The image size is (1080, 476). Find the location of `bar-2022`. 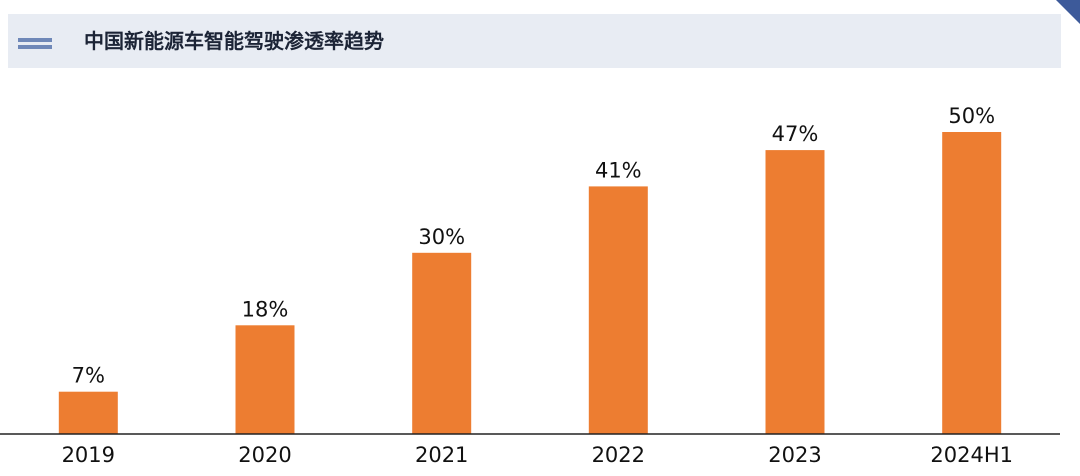

bar-2022 is located at coordinates (618, 310).